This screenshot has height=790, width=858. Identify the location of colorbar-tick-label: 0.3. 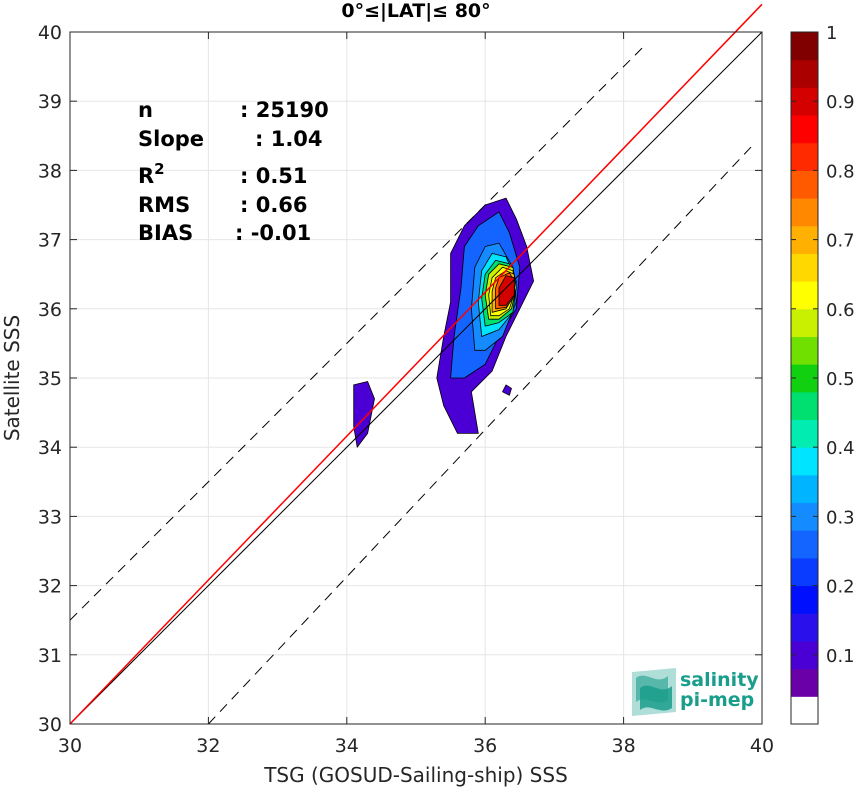
(840, 517).